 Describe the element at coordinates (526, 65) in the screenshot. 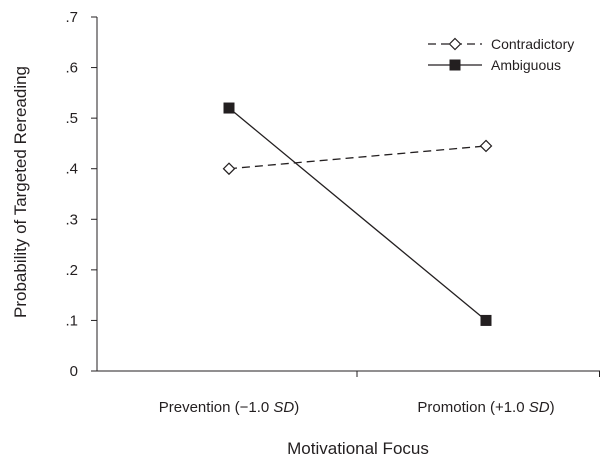

I see `legend-label: Ambiguous` at that location.